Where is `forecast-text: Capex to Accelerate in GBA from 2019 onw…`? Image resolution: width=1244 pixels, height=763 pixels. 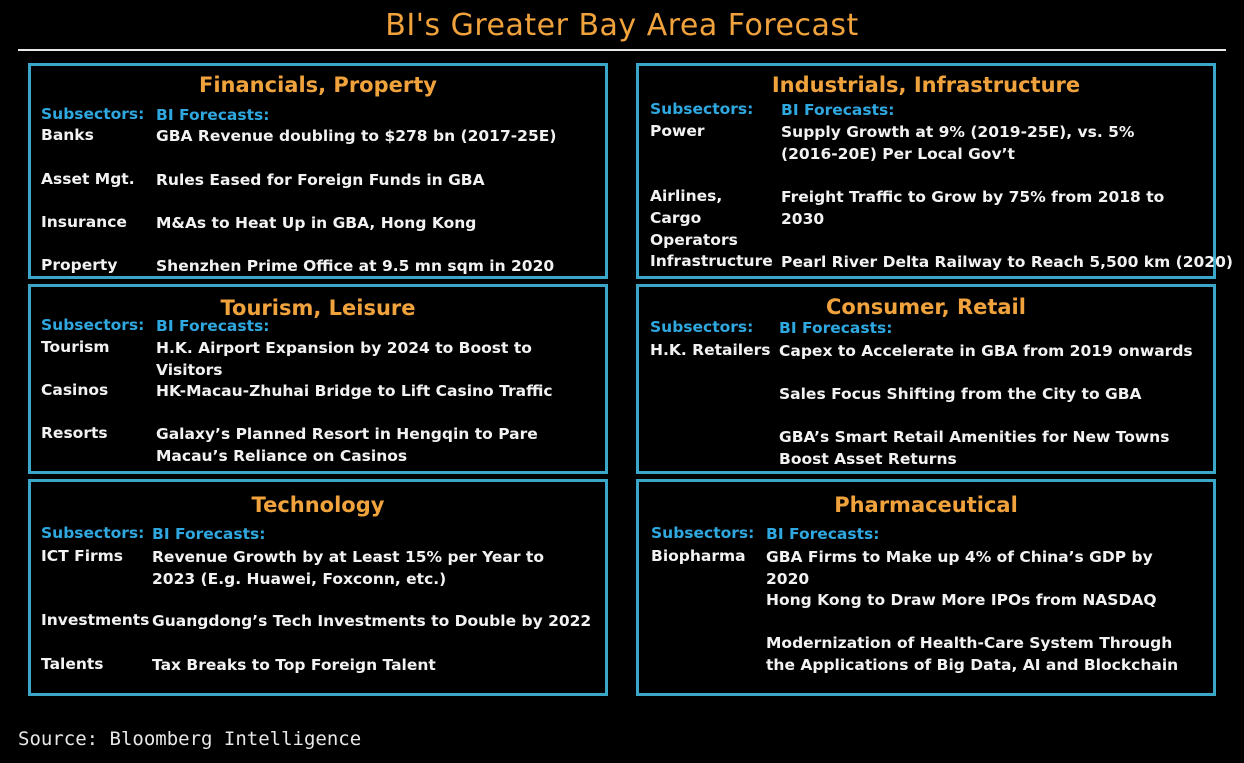 forecast-text: Capex to Accelerate in GBA from 2019 onw… is located at coordinates (986, 351).